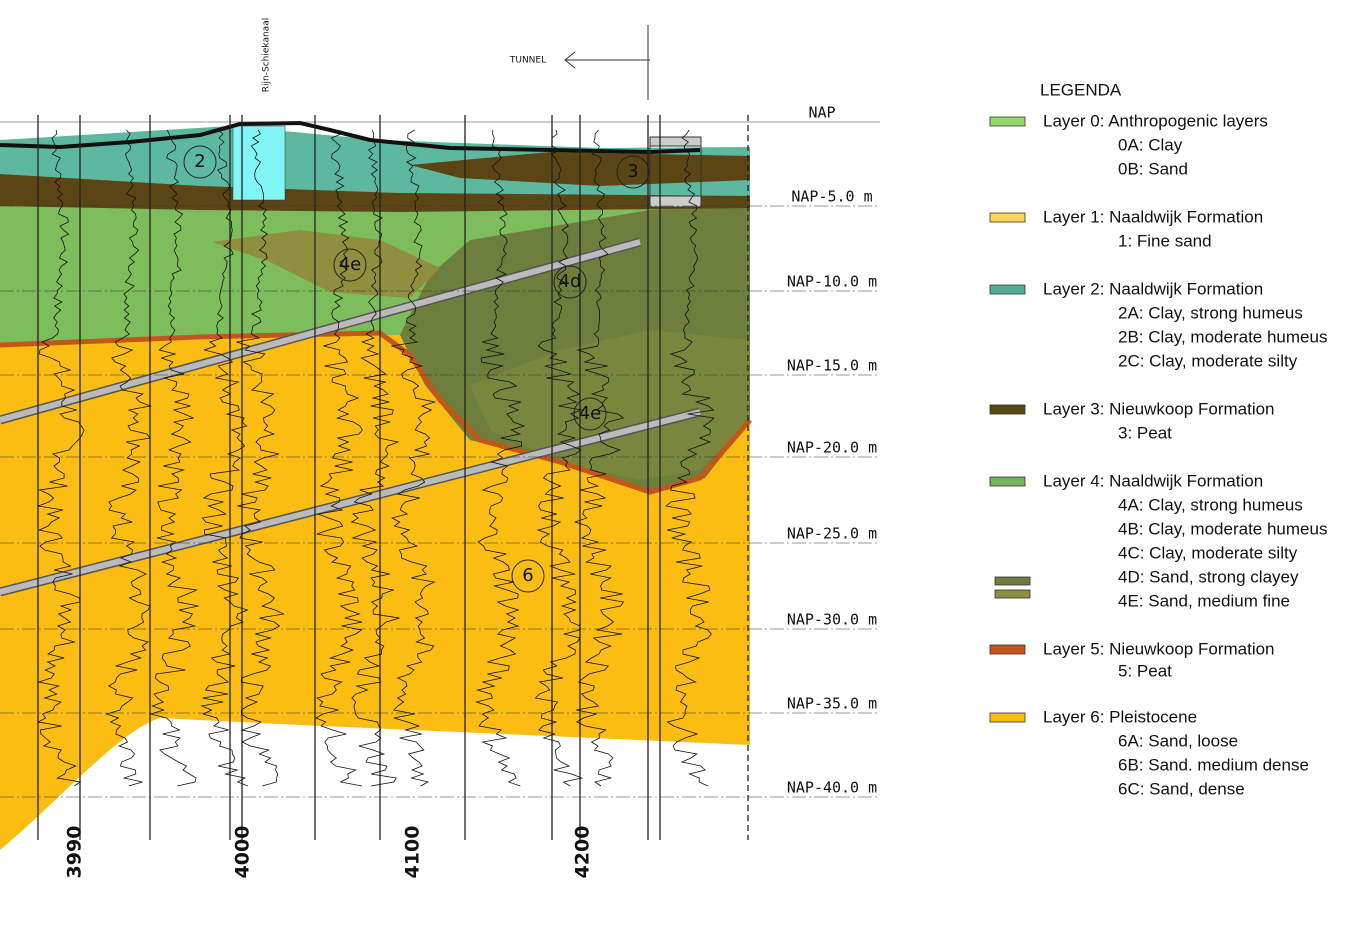 Image resolution: width=1361 pixels, height=936 pixels. I want to click on legend-subitem: 4C: Clay, moderate silty, so click(1208, 552).